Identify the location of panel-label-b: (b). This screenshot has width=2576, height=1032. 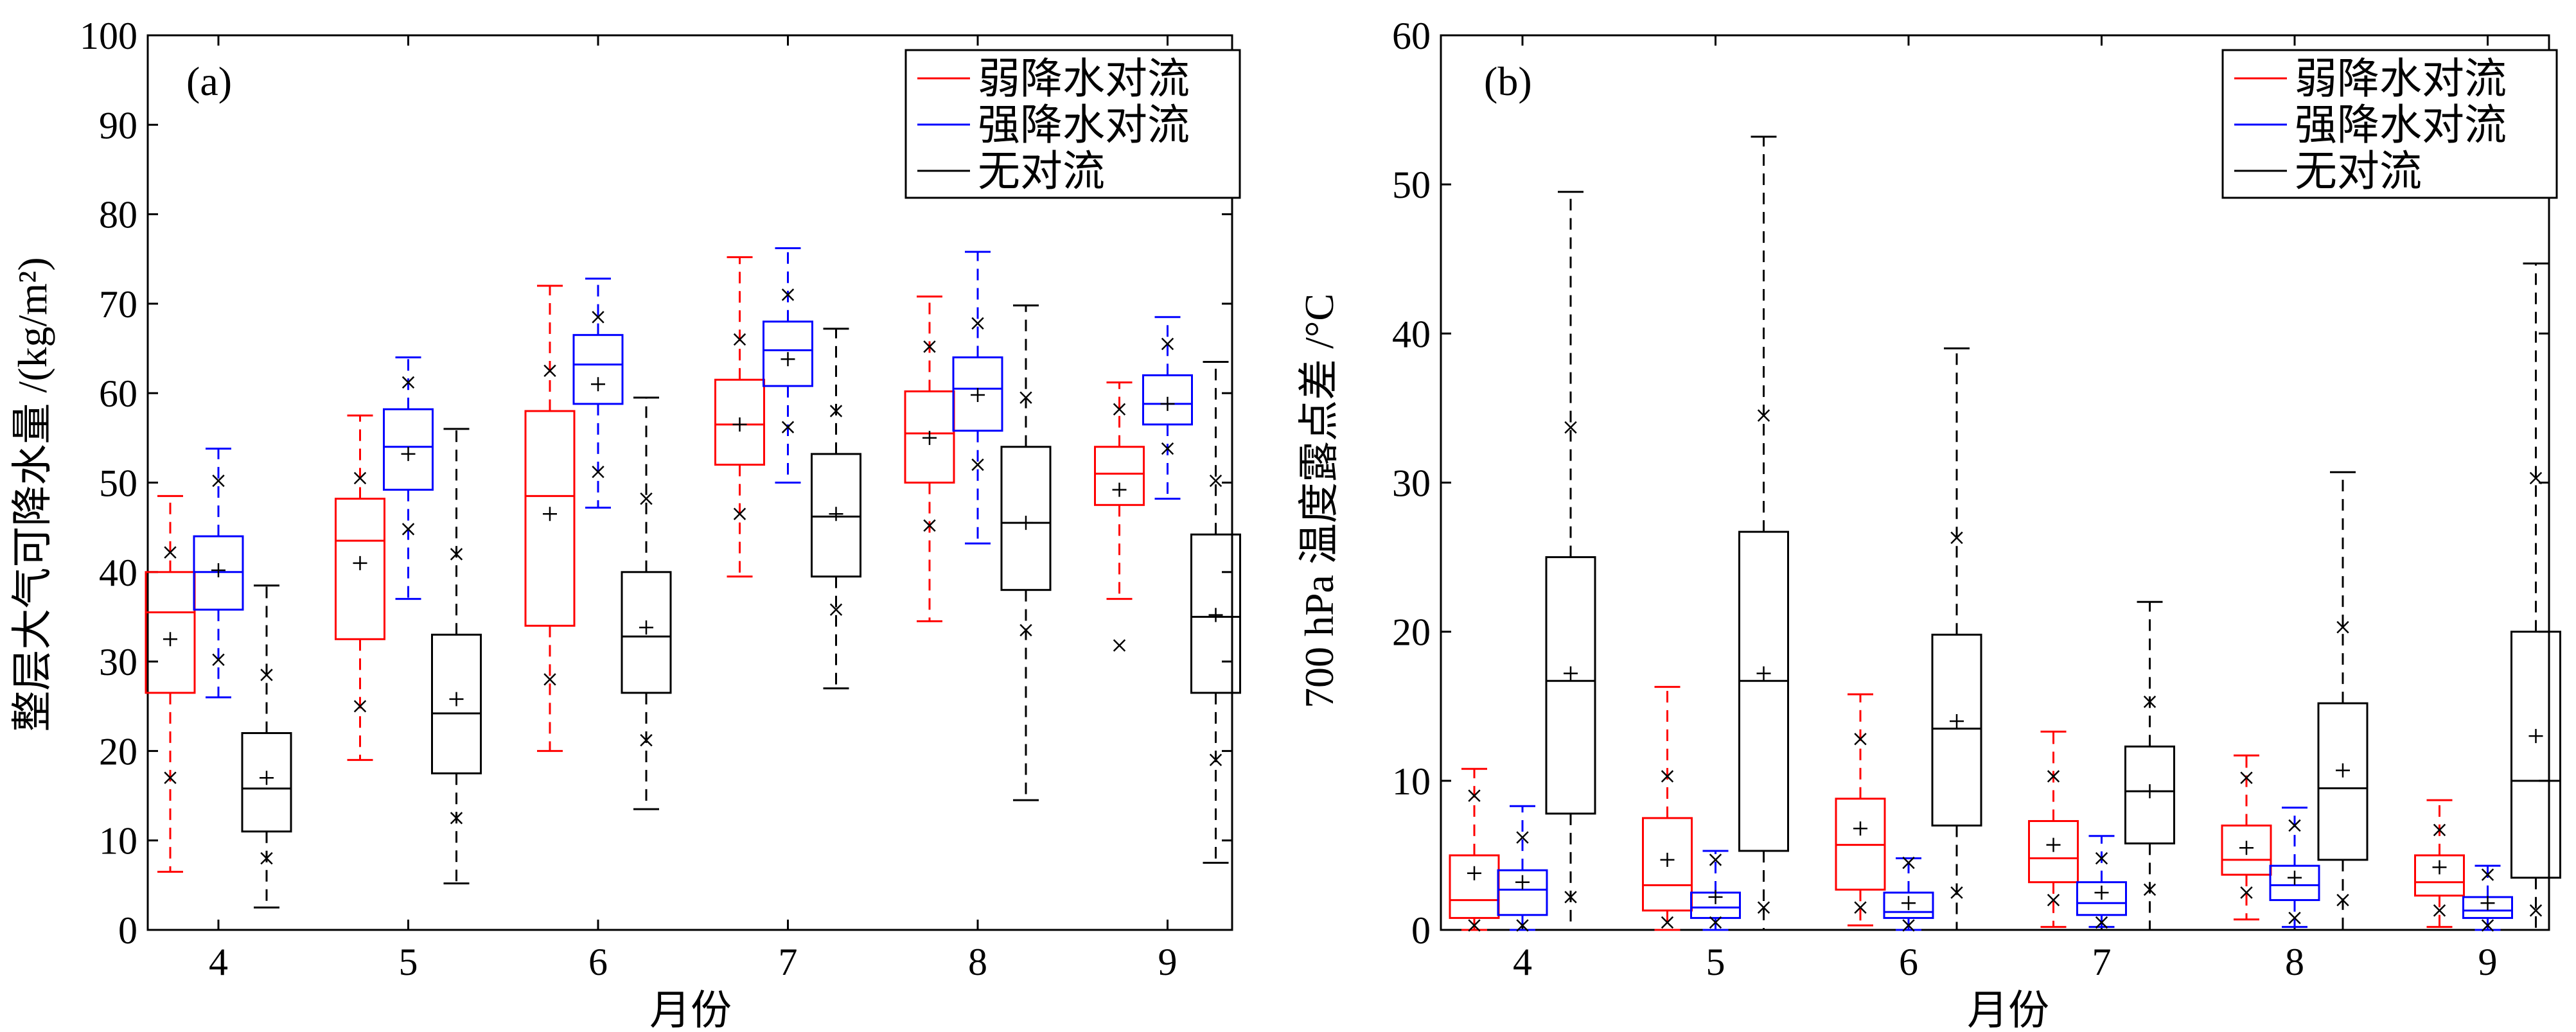
(1508, 81).